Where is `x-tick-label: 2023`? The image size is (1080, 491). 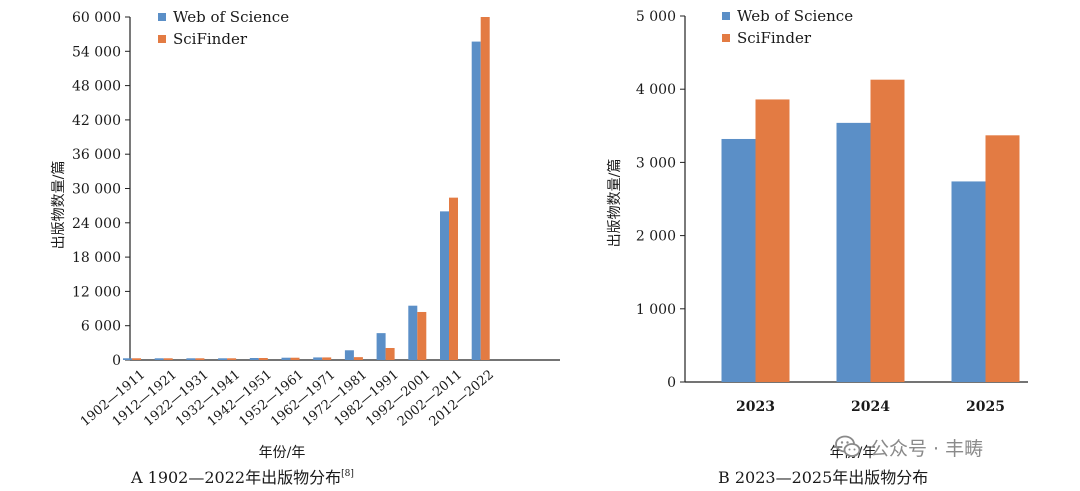
x-tick-label: 2023 is located at coordinates (755, 407).